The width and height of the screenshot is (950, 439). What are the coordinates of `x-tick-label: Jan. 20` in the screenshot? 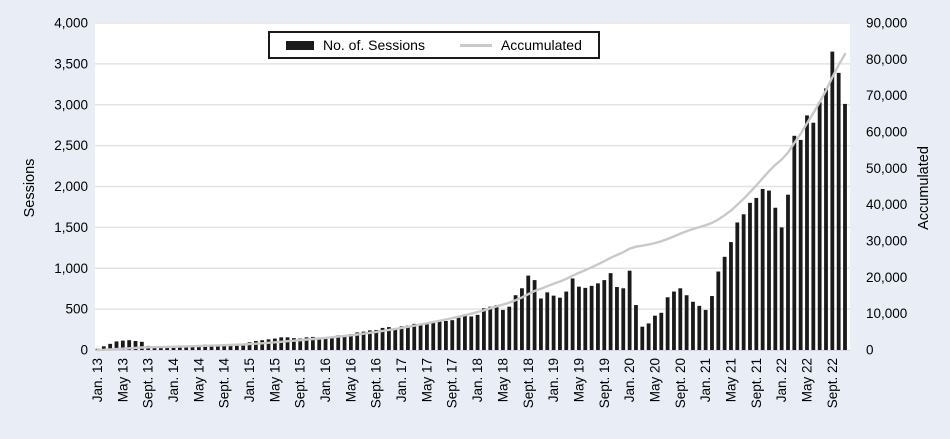 It's located at (629, 380).